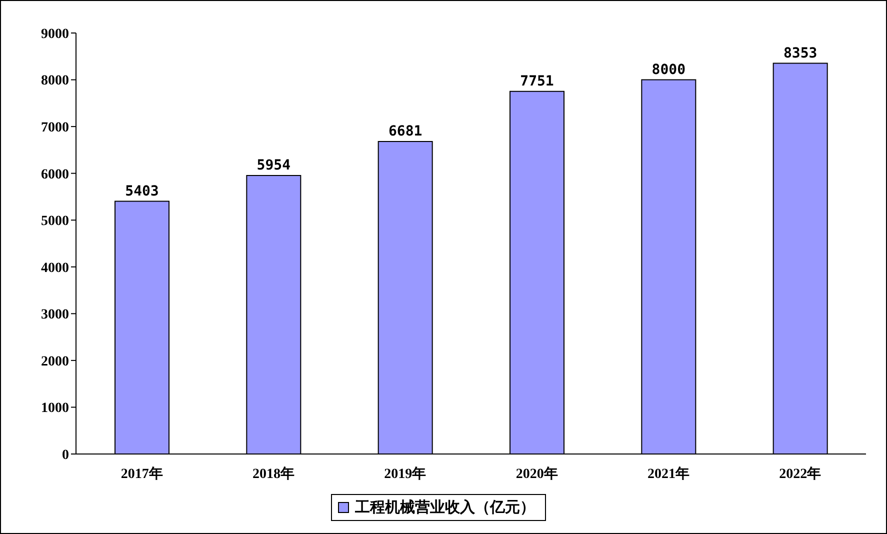  What do you see at coordinates (55, 128) in the screenshot?
I see `y-tick-label: 7000` at bounding box center [55, 128].